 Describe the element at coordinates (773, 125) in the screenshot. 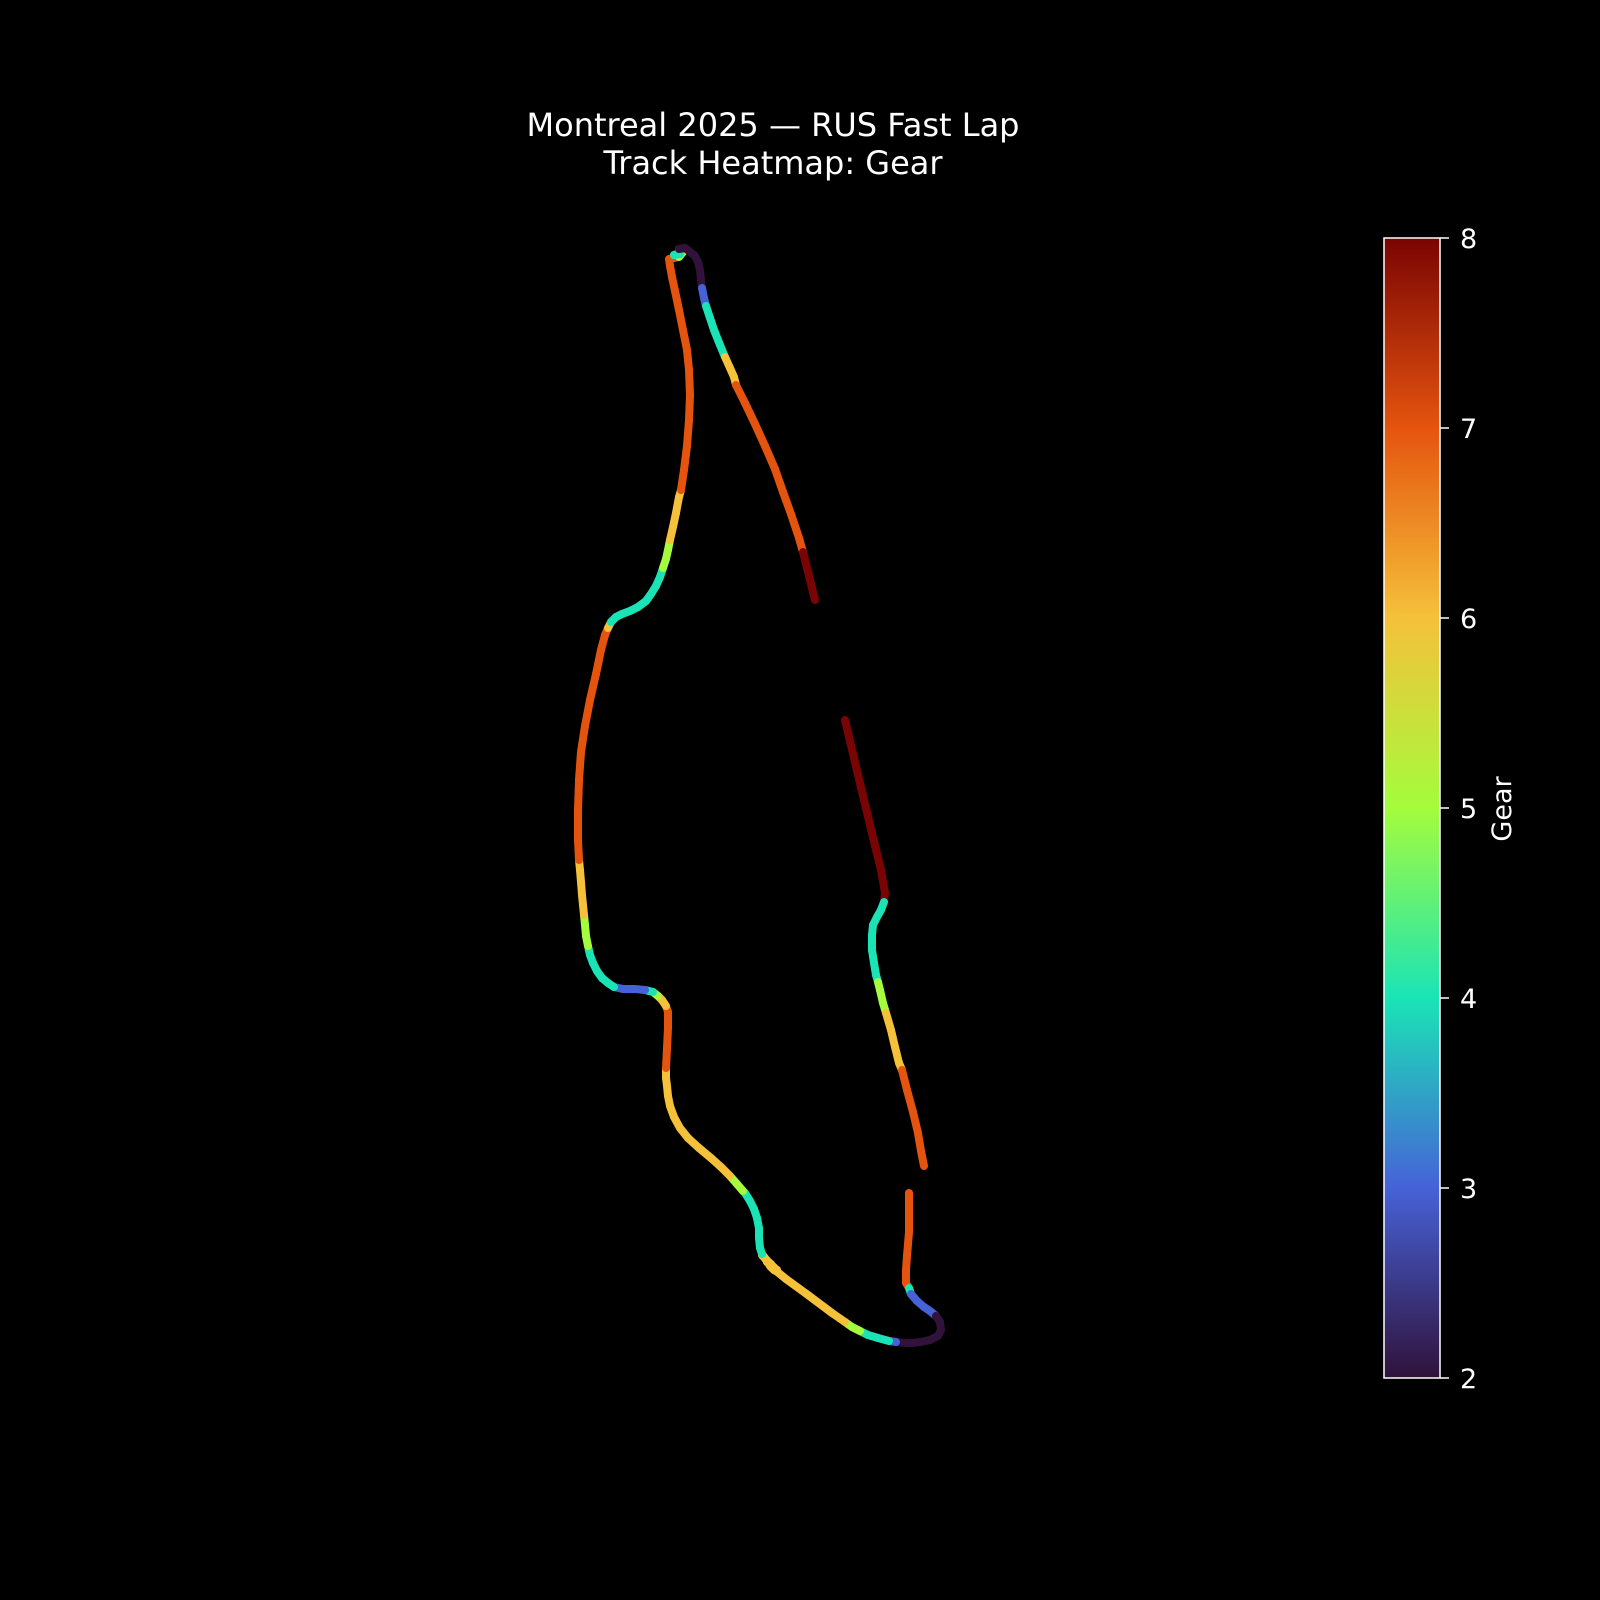

I see `chart-title: Montreal 2025 — RUS Fast Lap` at that location.